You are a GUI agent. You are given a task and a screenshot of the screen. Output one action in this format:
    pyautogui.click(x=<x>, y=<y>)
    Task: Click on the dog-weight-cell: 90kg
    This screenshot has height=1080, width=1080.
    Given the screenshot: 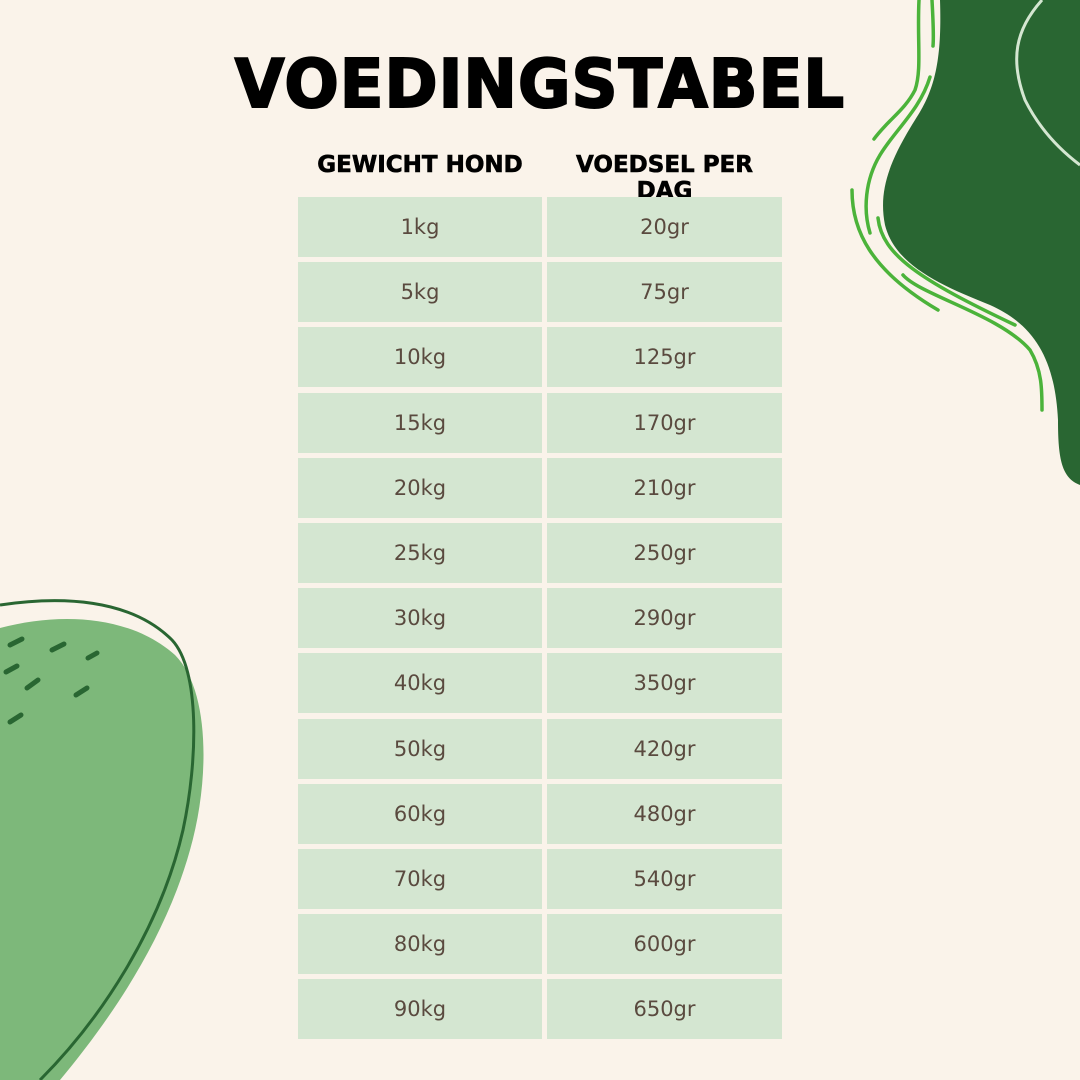 What is the action you would take?
    pyautogui.click(x=420, y=1009)
    